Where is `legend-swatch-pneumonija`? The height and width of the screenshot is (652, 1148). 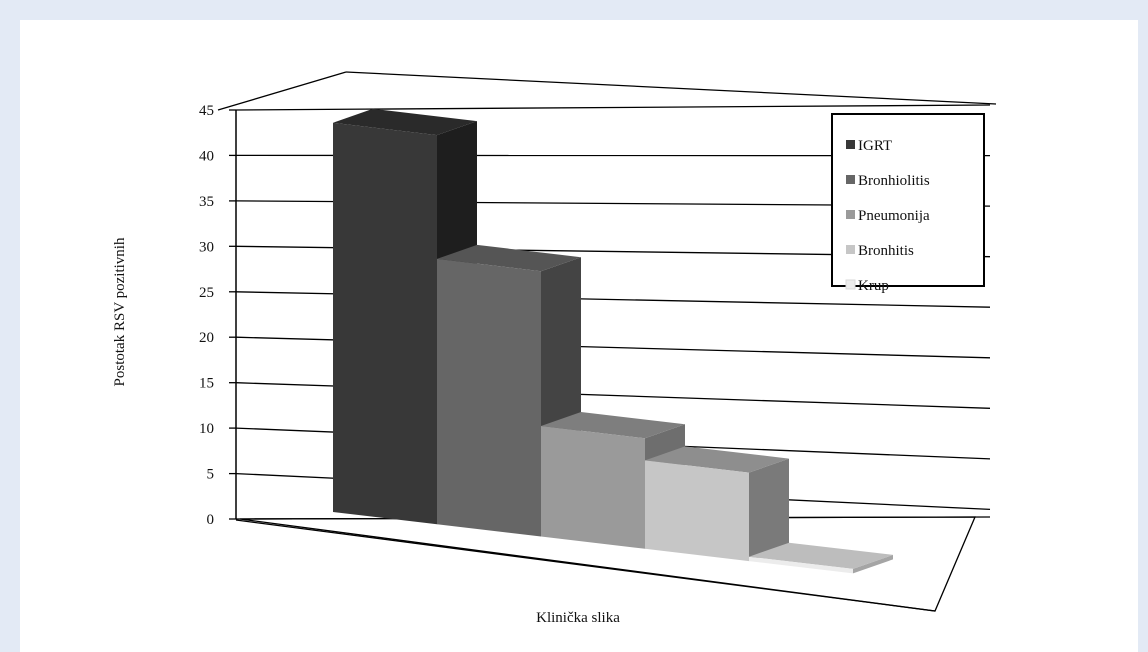
legend-swatch-pneumonija is located at coordinates (850, 214).